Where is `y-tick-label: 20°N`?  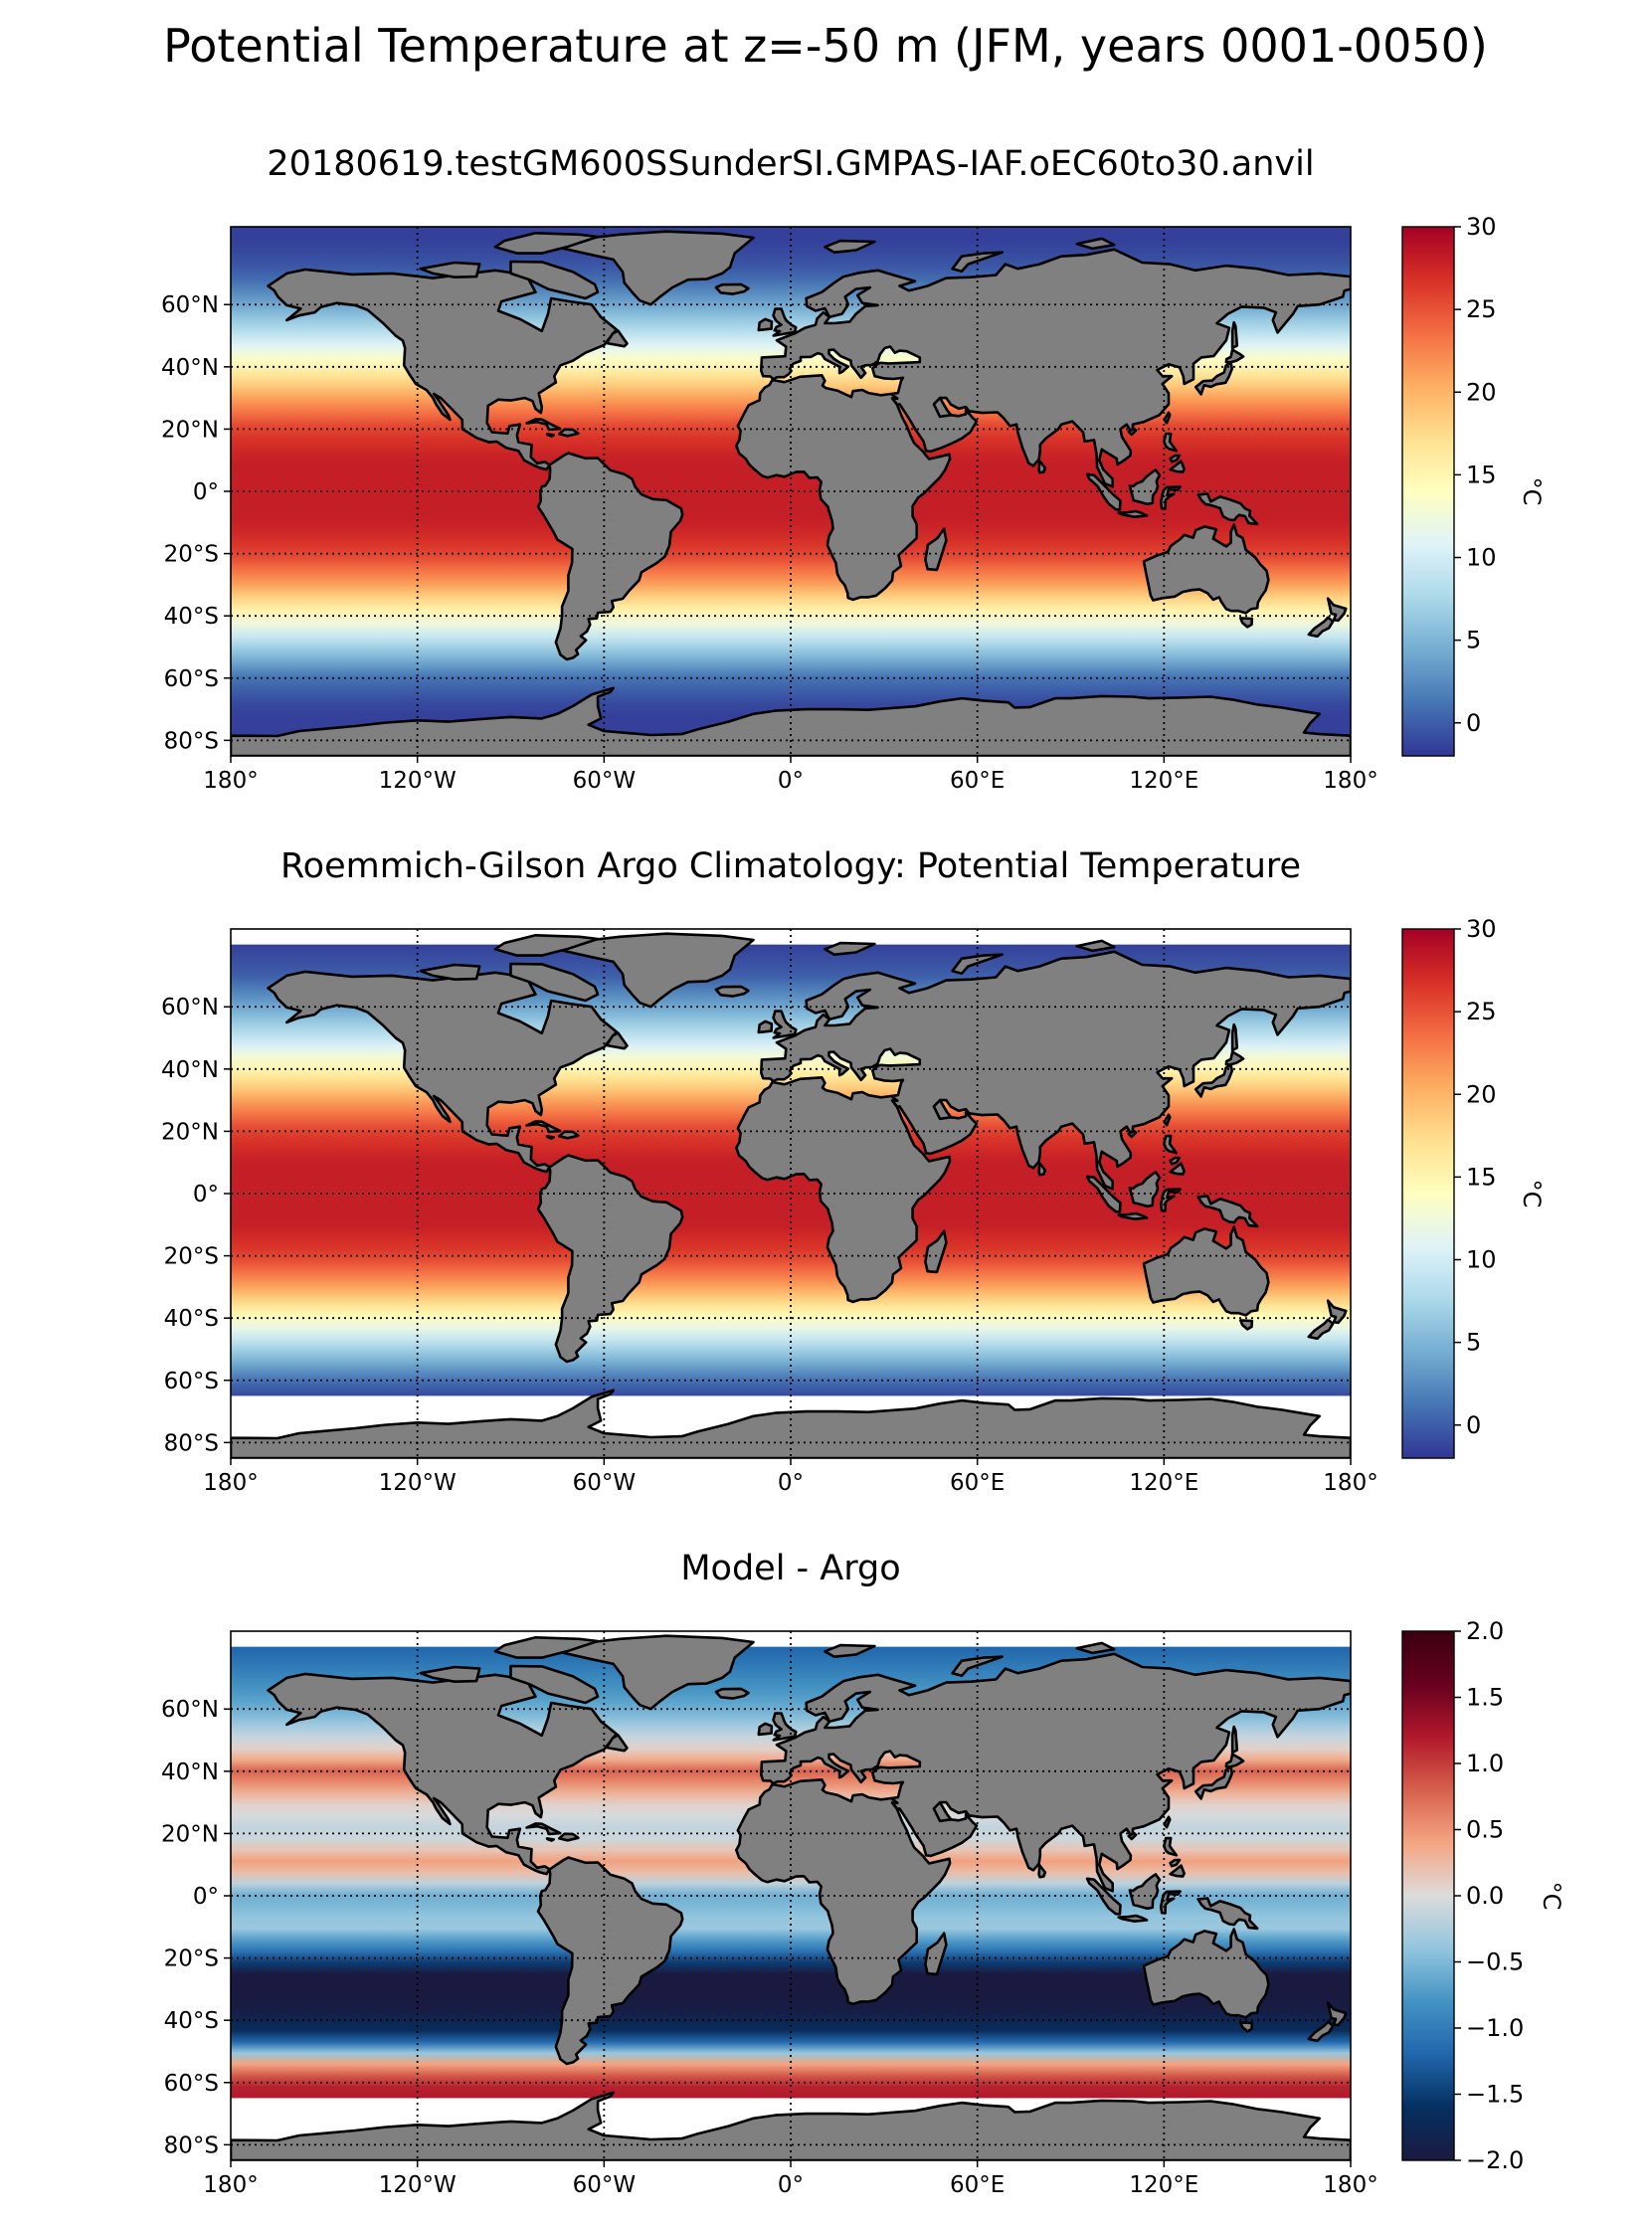 y-tick-label: 20°N is located at coordinates (190, 1132).